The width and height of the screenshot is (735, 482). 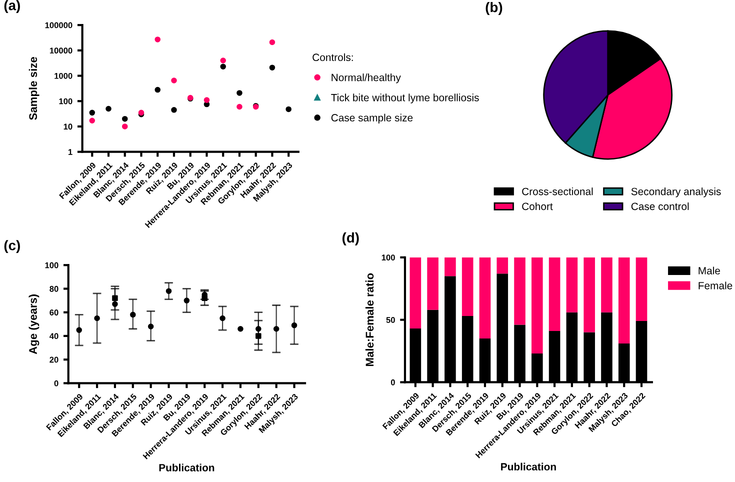 I want to click on legend-label: Tick bite without lyme borelliosis, so click(x=405, y=99).